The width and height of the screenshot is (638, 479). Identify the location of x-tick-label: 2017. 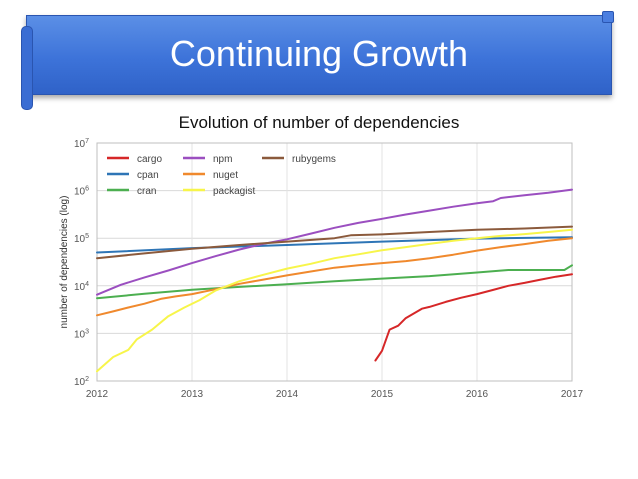
(572, 394).